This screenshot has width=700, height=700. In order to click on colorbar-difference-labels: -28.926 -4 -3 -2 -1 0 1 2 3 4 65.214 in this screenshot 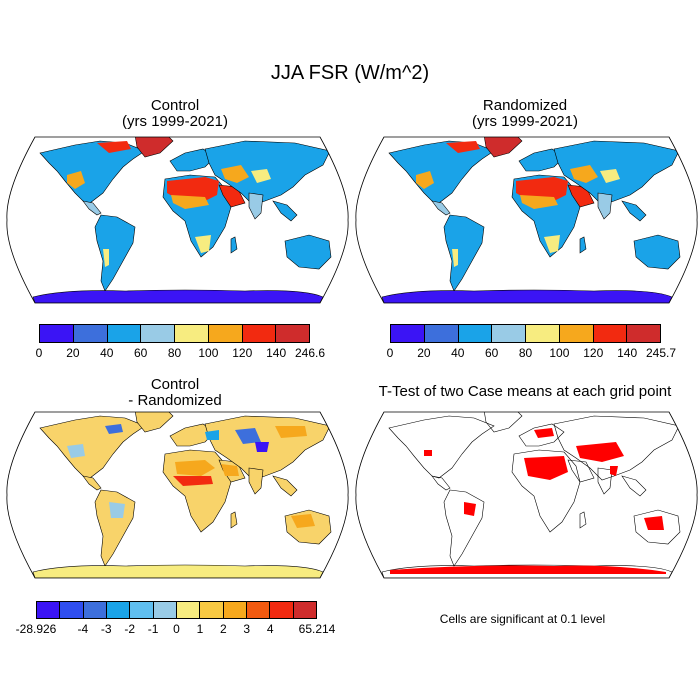, I will do `click(176, 630)`.